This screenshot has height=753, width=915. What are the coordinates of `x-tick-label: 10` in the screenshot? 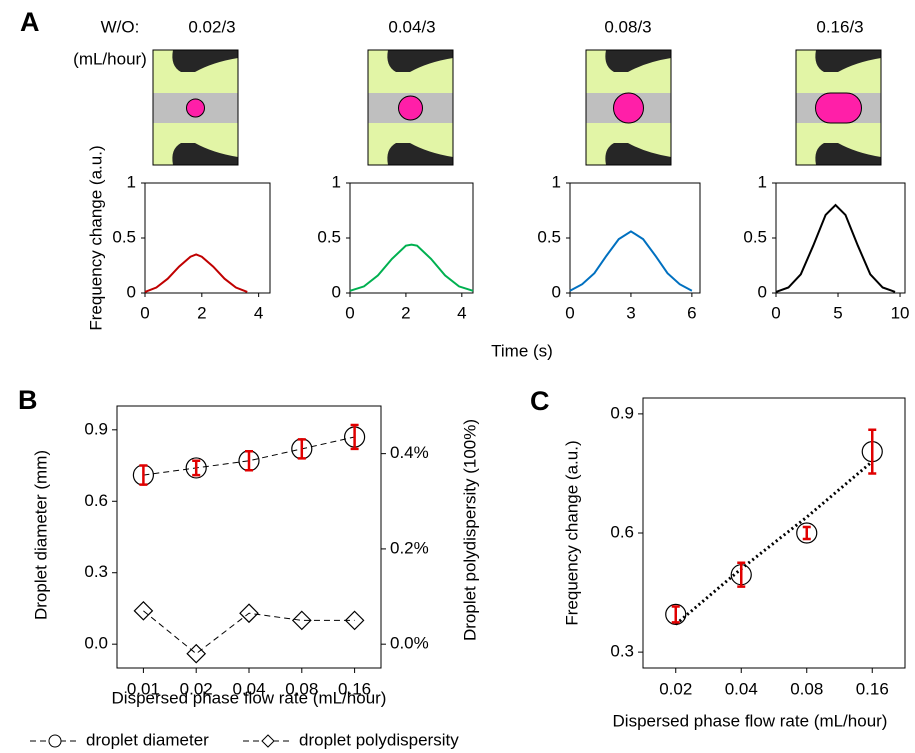 It's located at (900, 312).